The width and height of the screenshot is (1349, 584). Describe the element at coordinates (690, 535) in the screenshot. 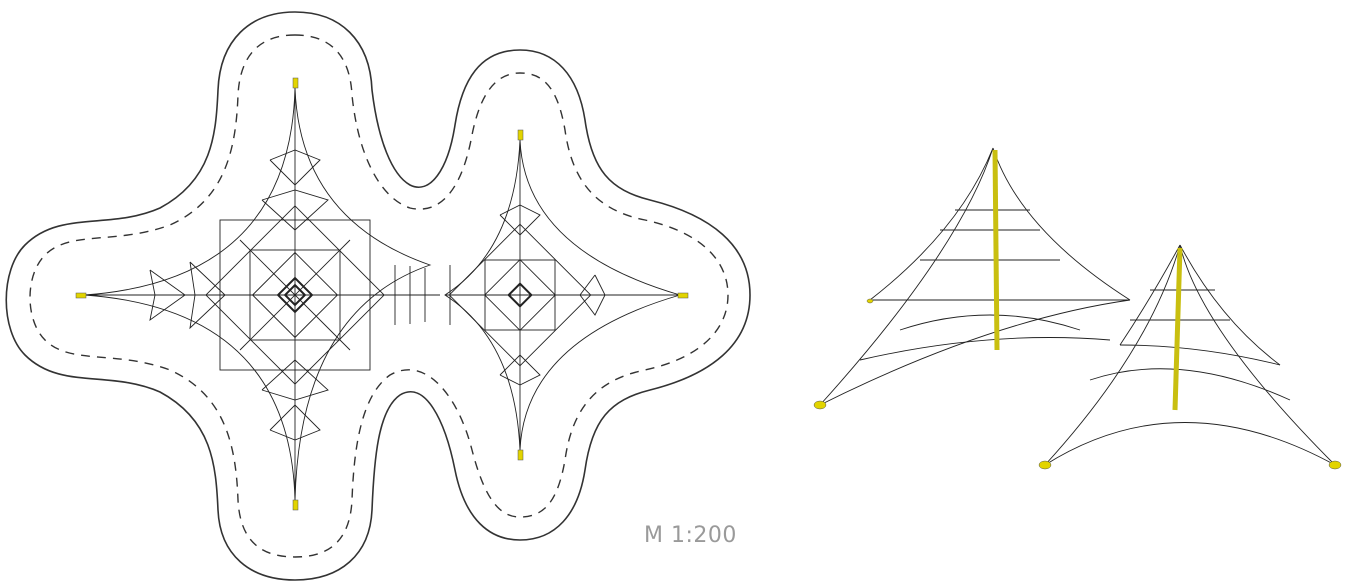

I see `scale-label: M 1:200` at that location.